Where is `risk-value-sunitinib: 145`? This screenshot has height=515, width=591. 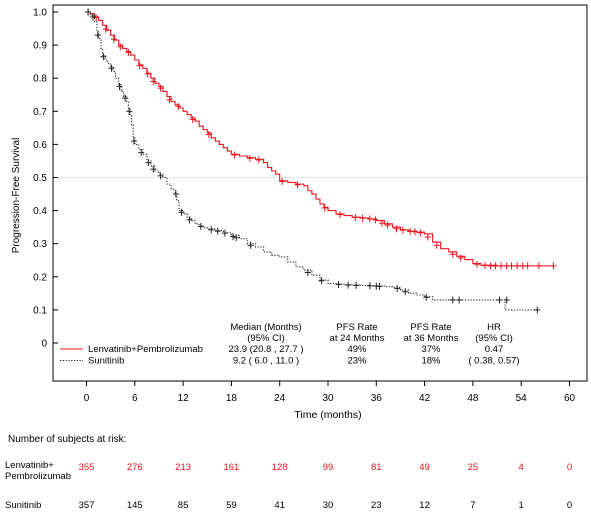
risk-value-sunitinib: 145 is located at coordinates (135, 505).